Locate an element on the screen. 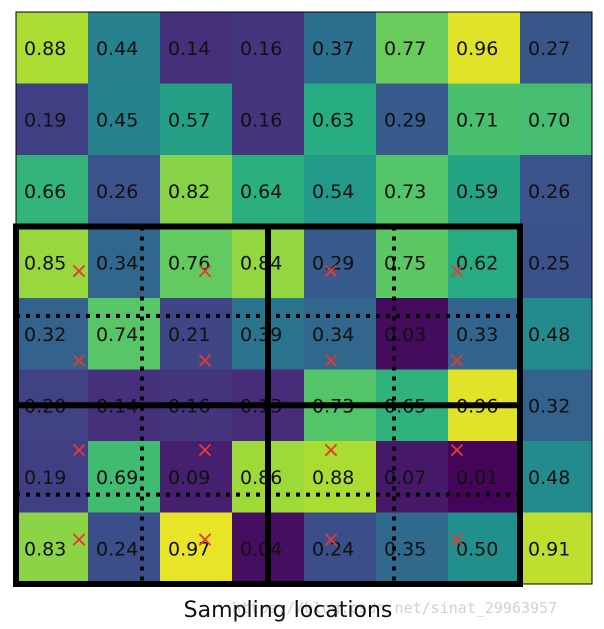 The height and width of the screenshot is (629, 604). cell-value-label: 0.37 is located at coordinates (333, 49).